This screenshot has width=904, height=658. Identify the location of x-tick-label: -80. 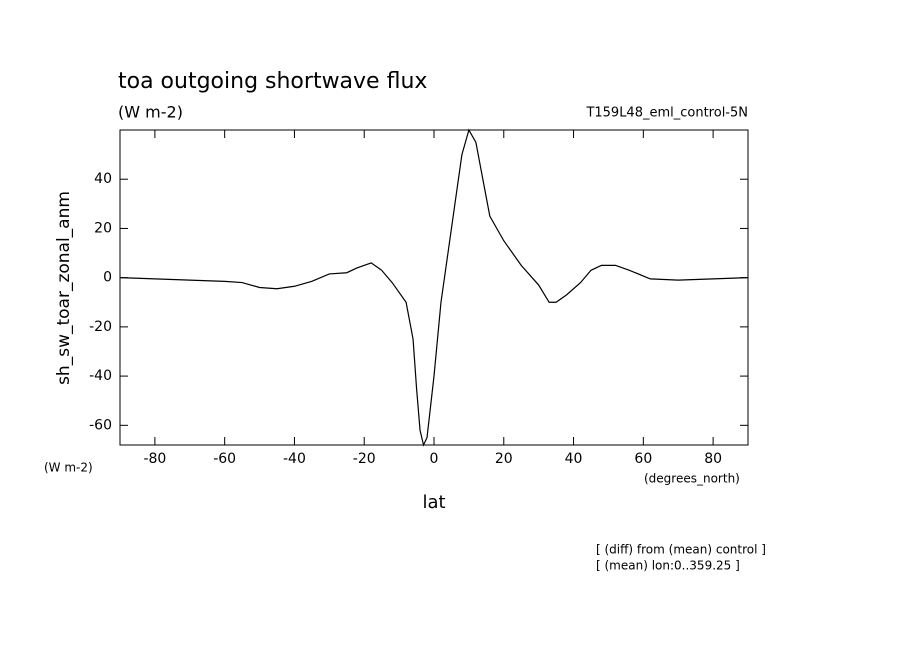
(154, 459).